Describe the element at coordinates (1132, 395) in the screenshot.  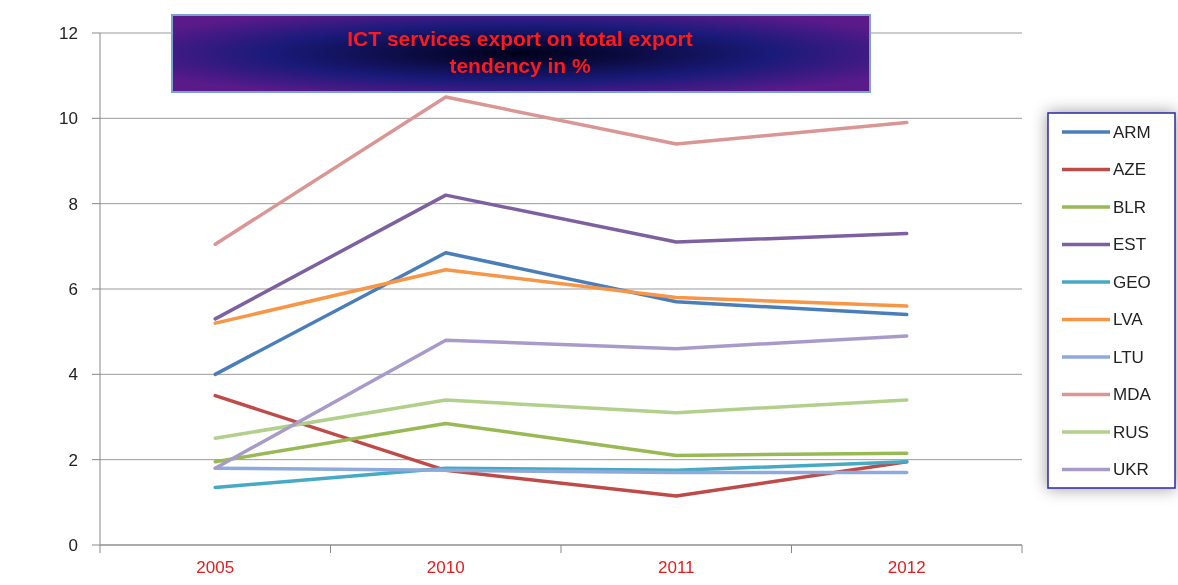
I see `legend-label: MDA` at that location.